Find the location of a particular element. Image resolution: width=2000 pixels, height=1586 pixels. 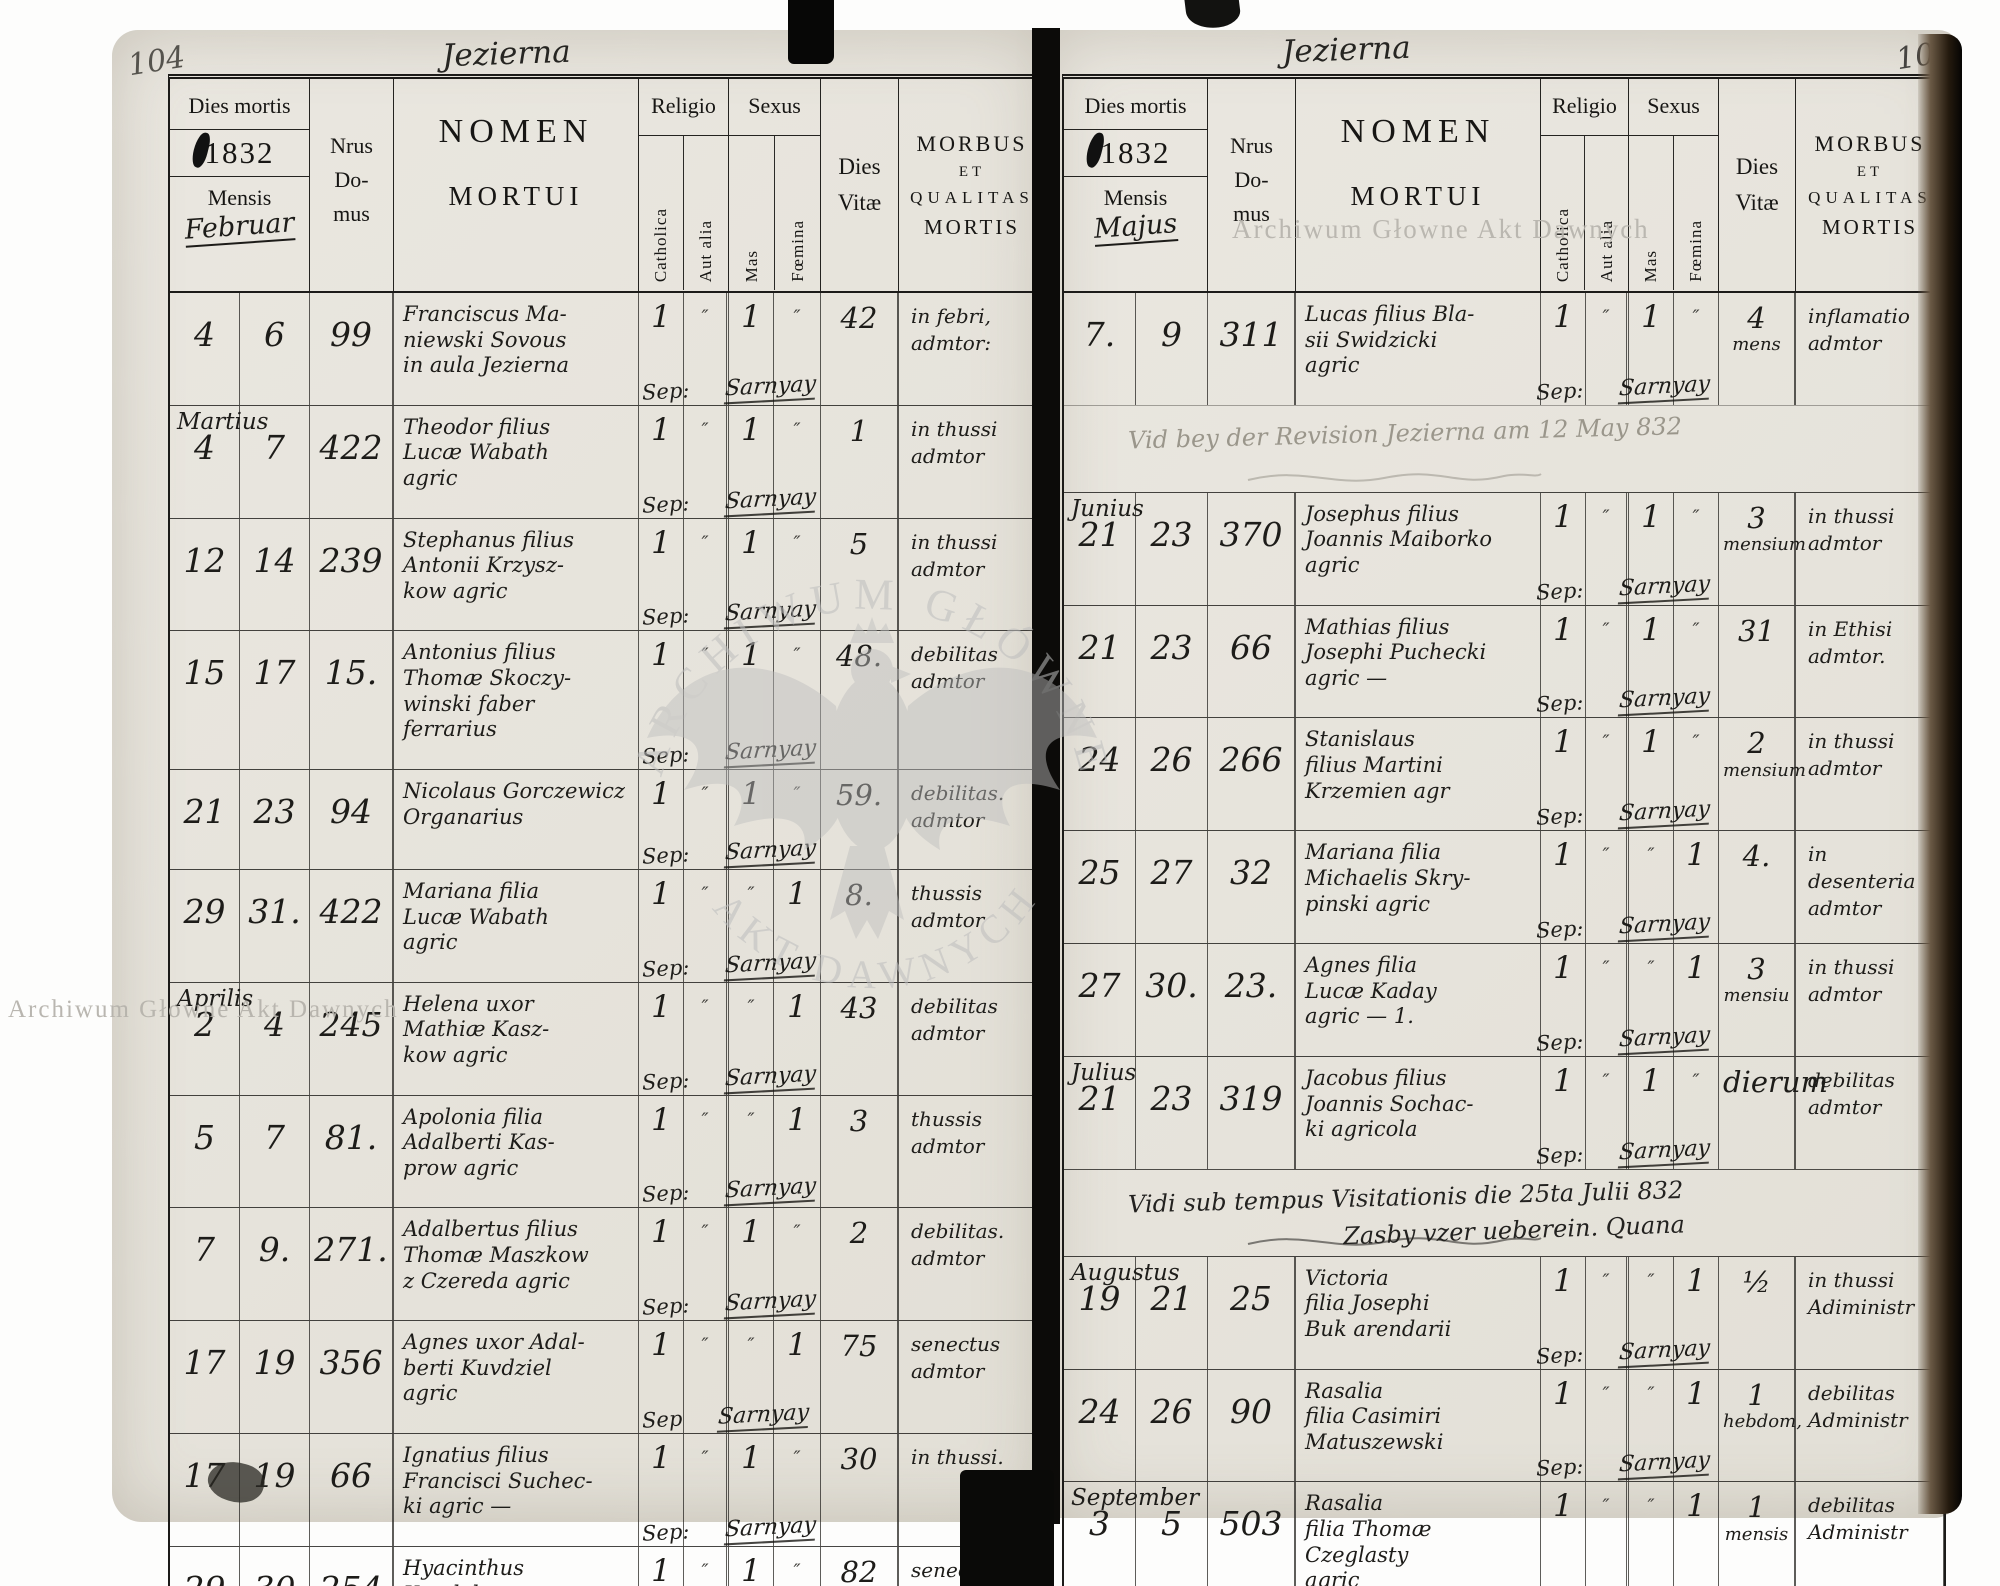

burial-day-cell: 19 is located at coordinates (275, 1377).